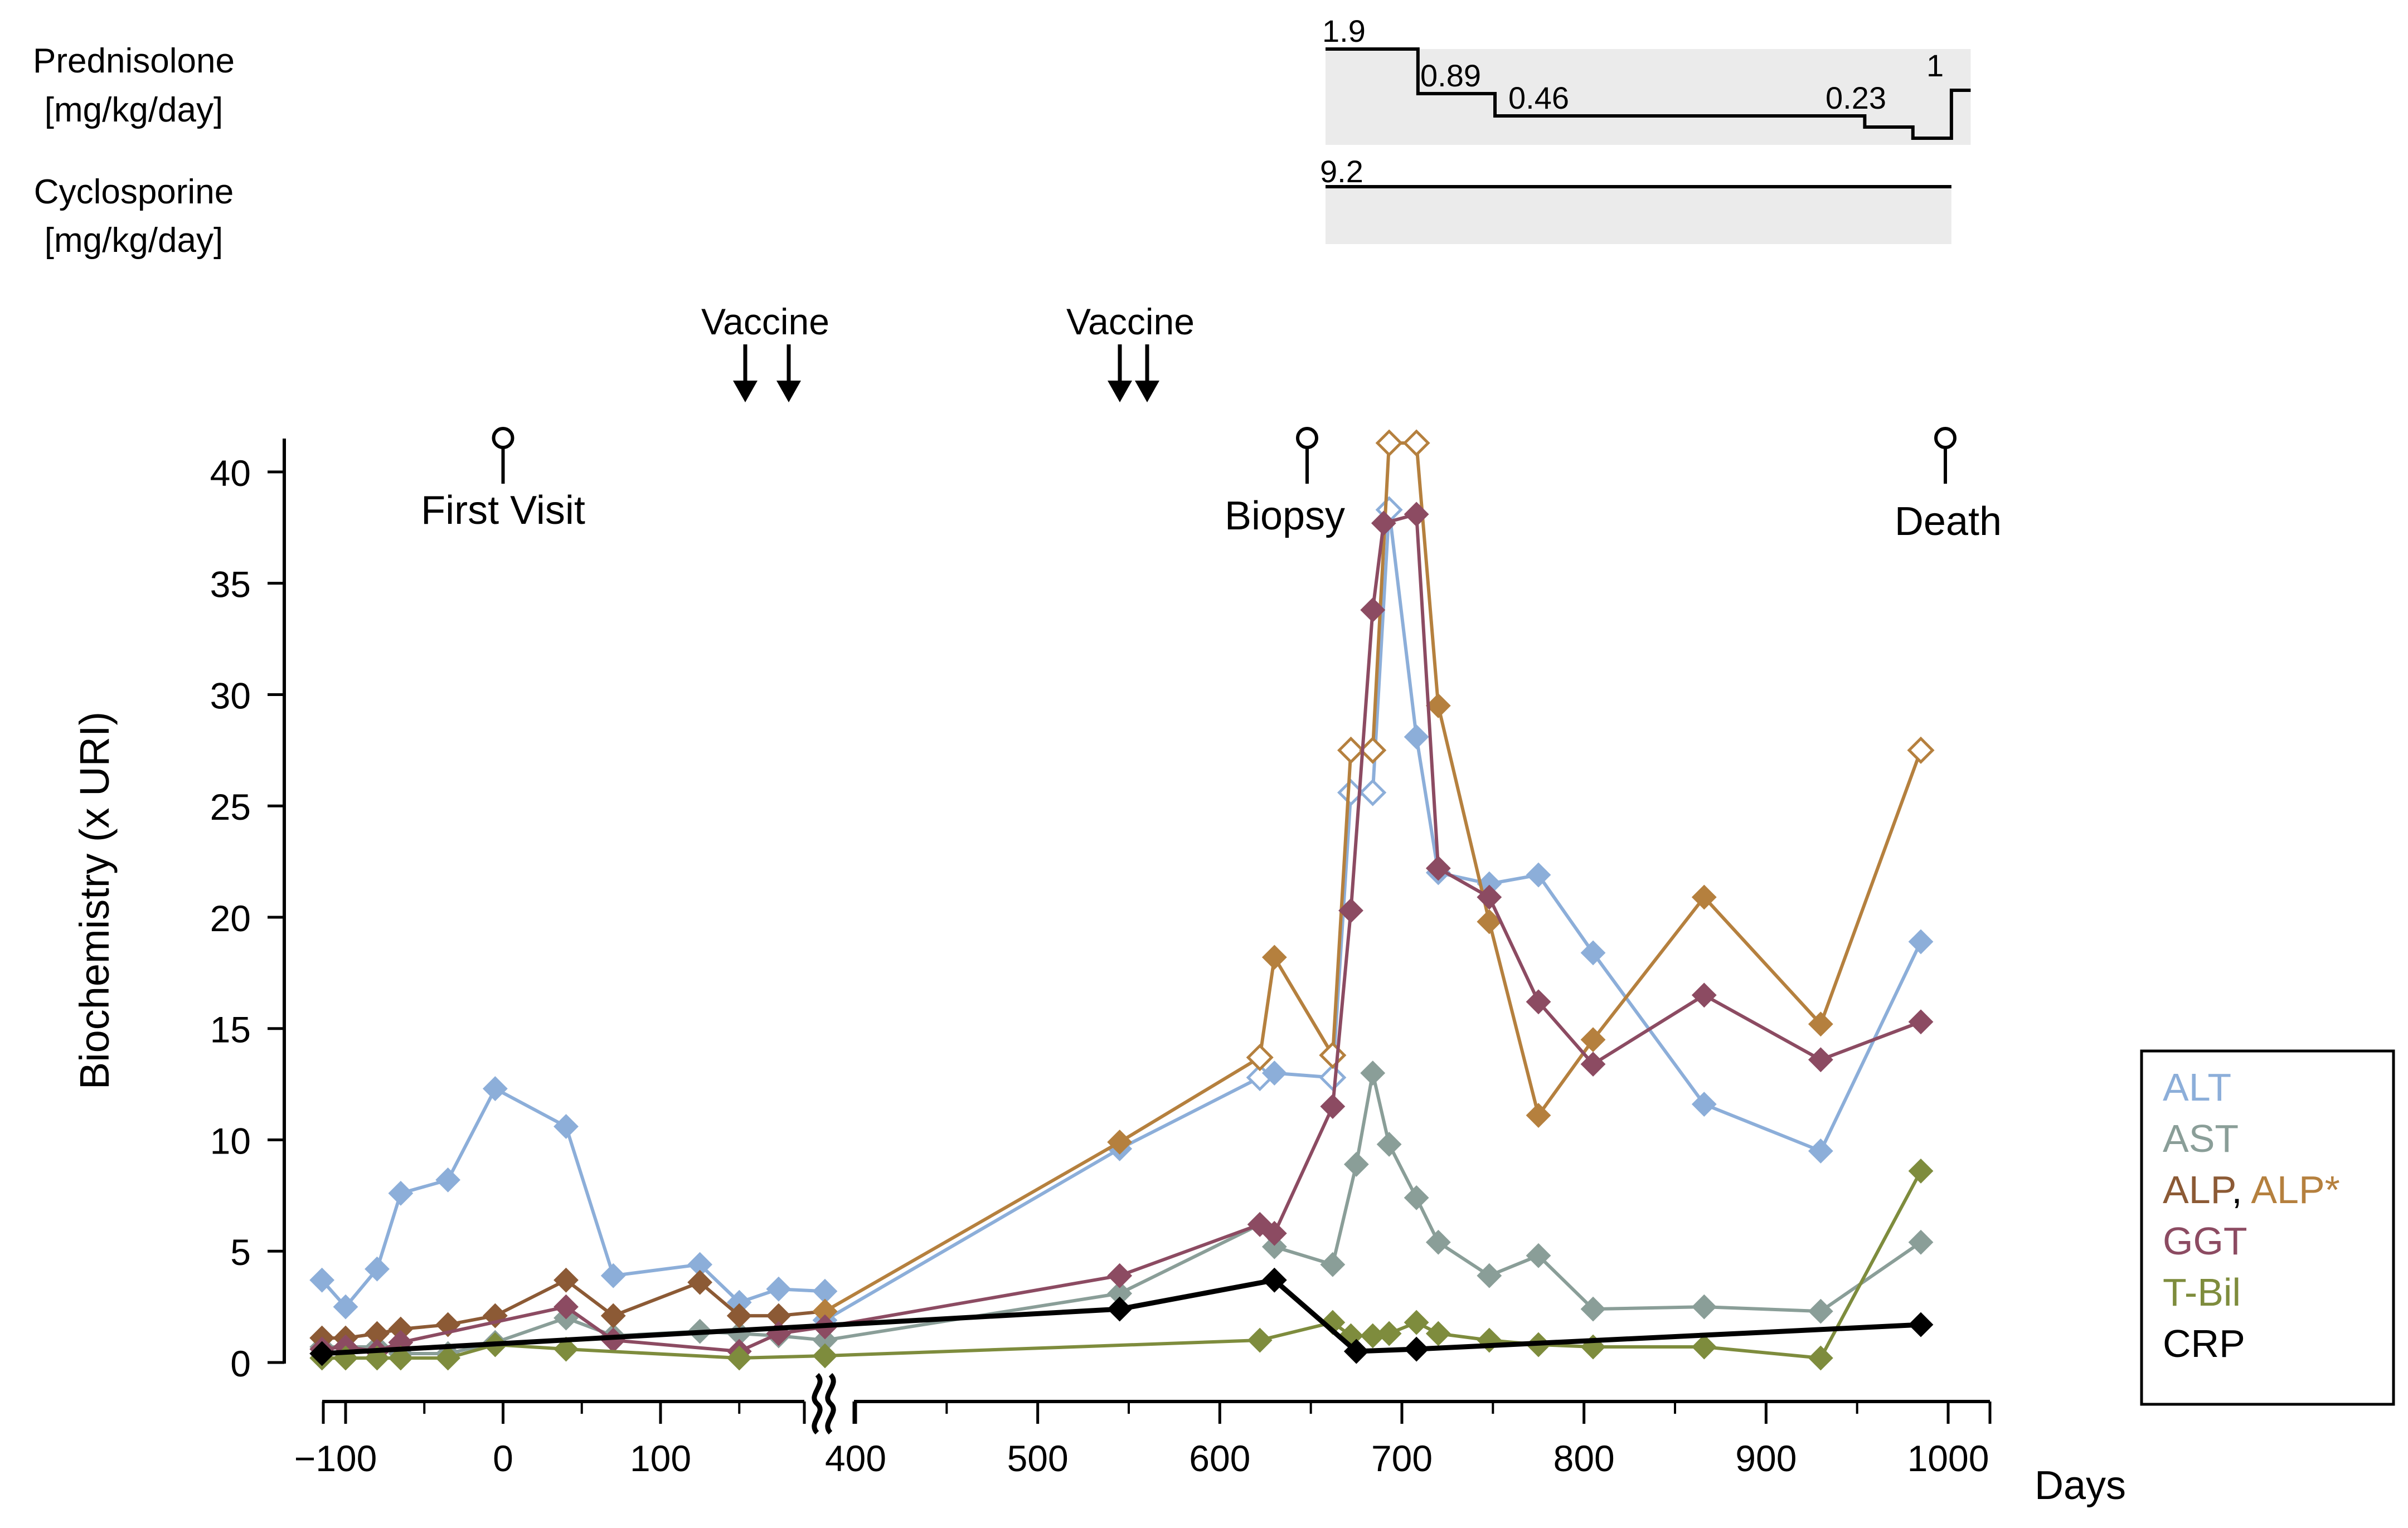 The height and width of the screenshot is (1528, 2408). Describe the element at coordinates (1539, 97) in the screenshot. I see `dose-label: 0.46` at that location.